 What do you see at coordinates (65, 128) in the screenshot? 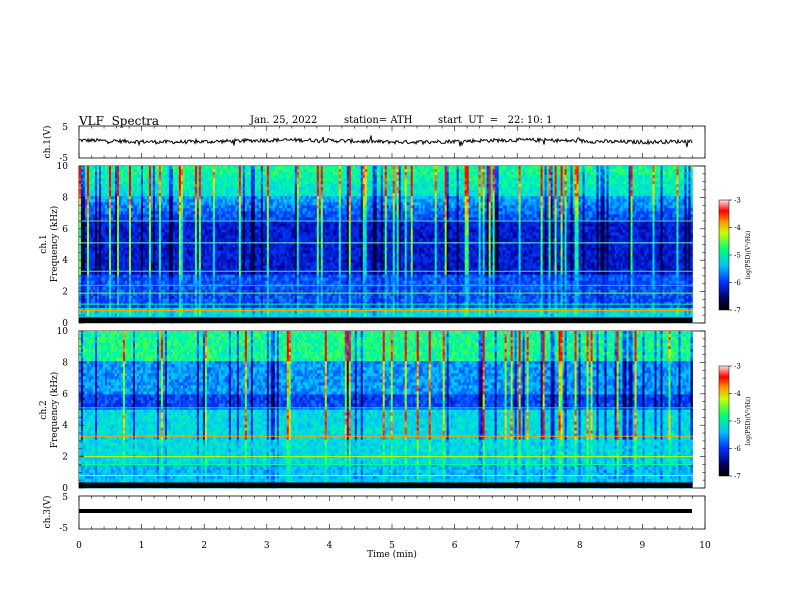
I see `ch1-ytick-top: 5` at bounding box center [65, 128].